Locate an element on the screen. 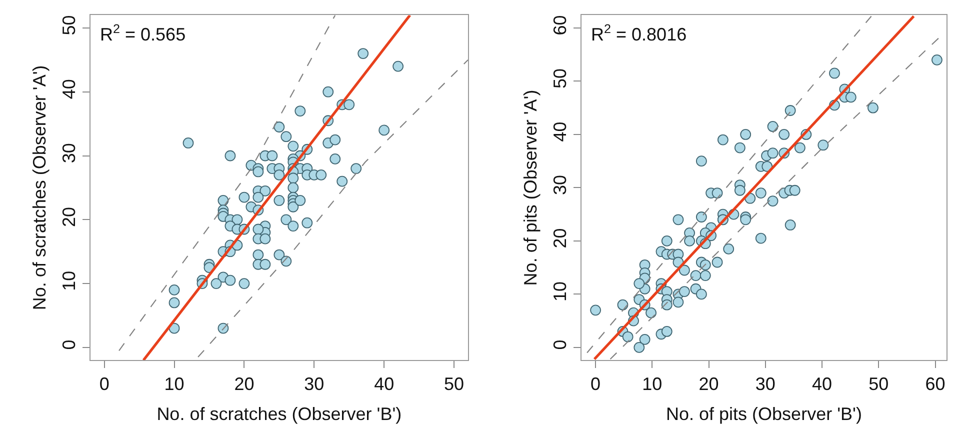  y-tick-label: 60 is located at coordinates (560, 25).